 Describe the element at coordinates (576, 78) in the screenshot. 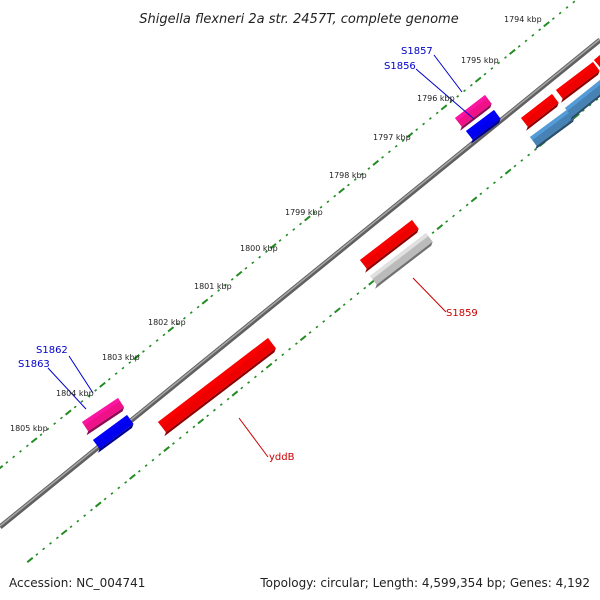

I see `gene-red-b-highlight` at that location.